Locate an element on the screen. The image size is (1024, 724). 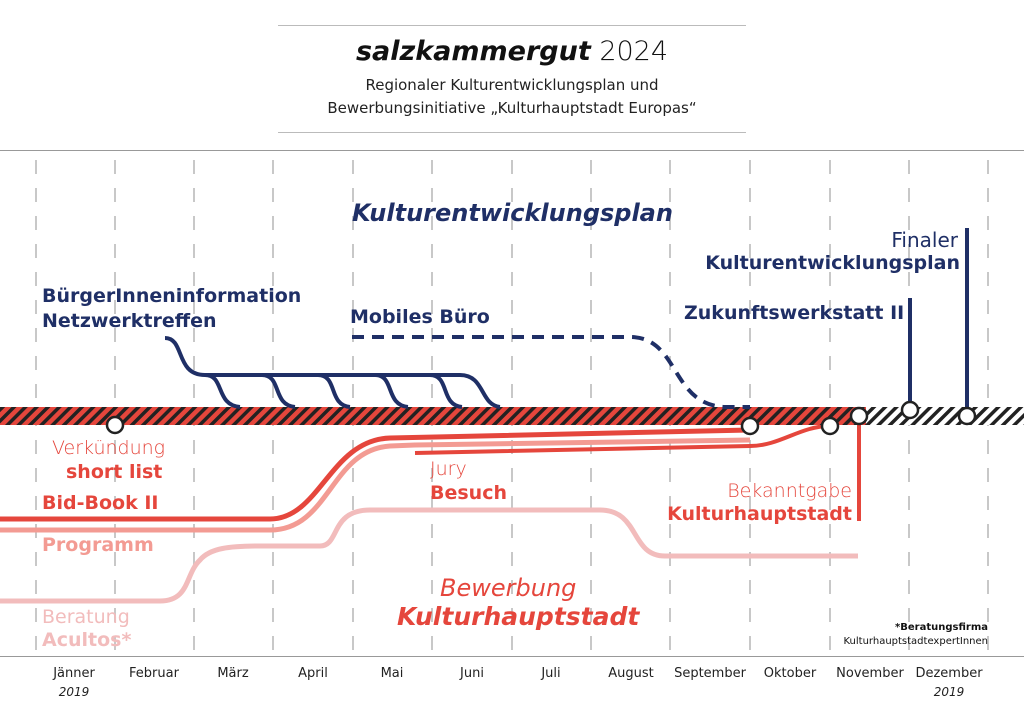
page-title: salzkammergut 2024 is located at coordinates (512, 51).